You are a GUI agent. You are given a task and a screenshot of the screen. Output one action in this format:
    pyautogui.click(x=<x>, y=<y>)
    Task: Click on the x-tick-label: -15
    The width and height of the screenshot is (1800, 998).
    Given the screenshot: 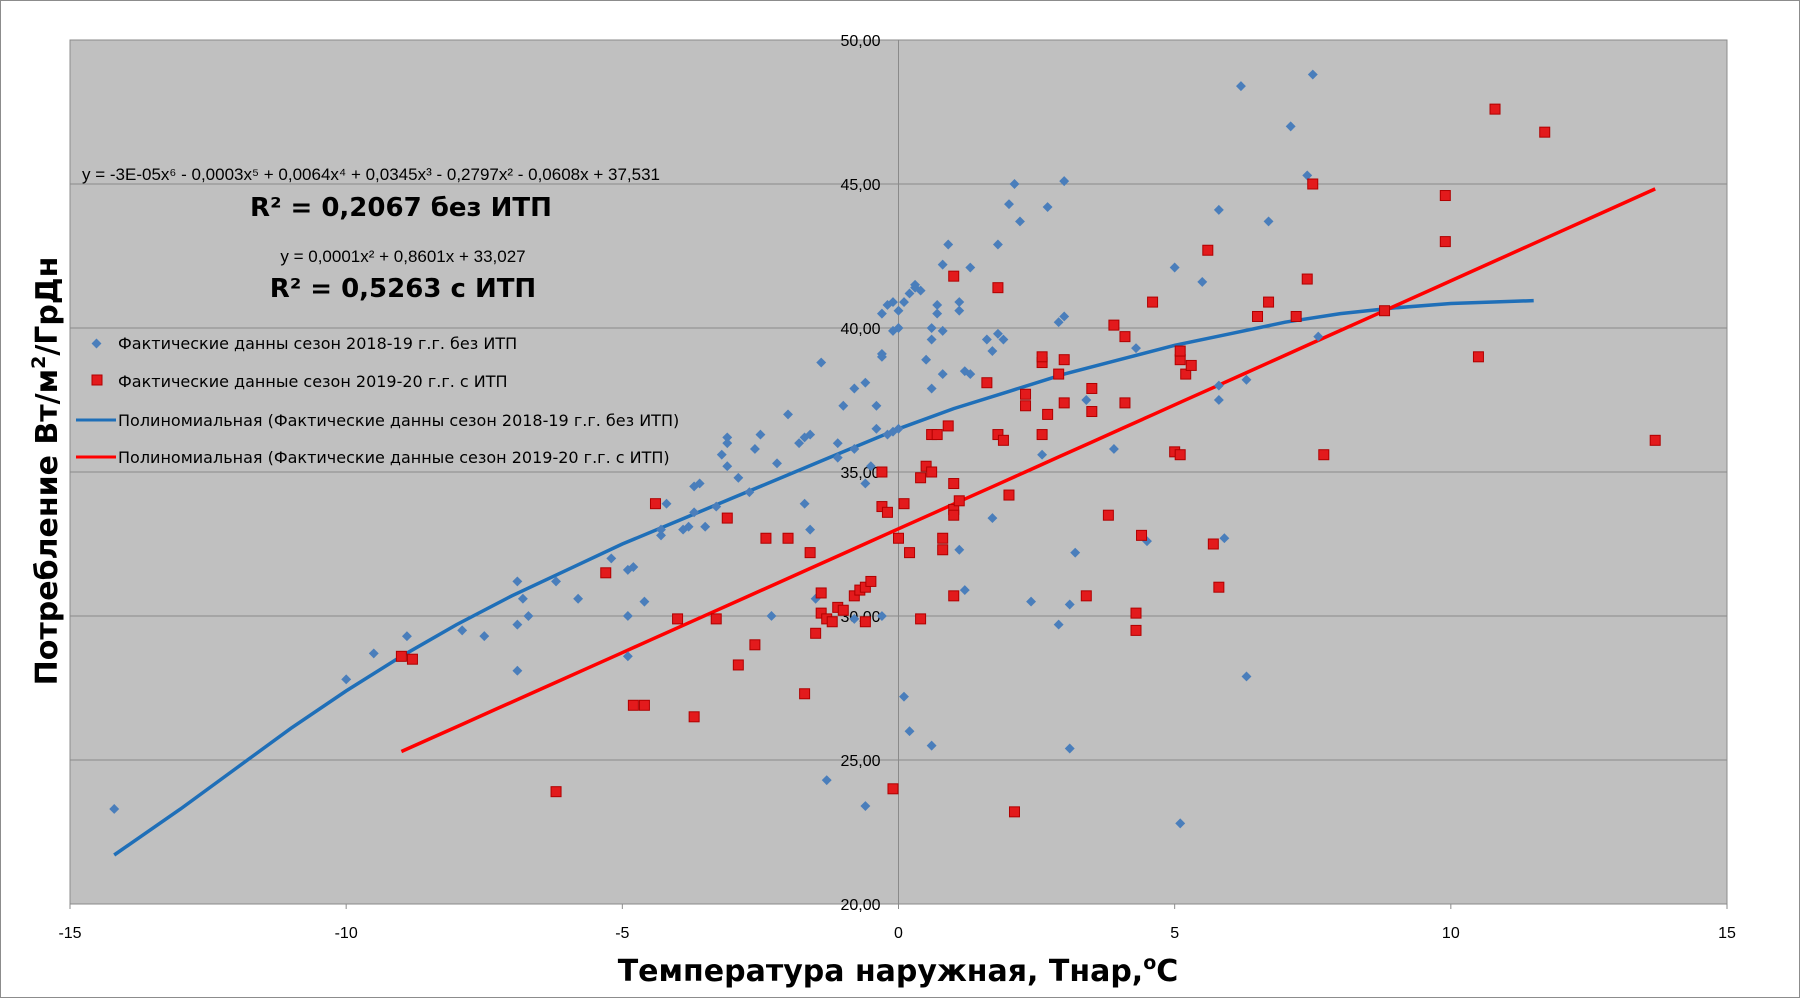 What is the action you would take?
    pyautogui.click(x=69, y=933)
    